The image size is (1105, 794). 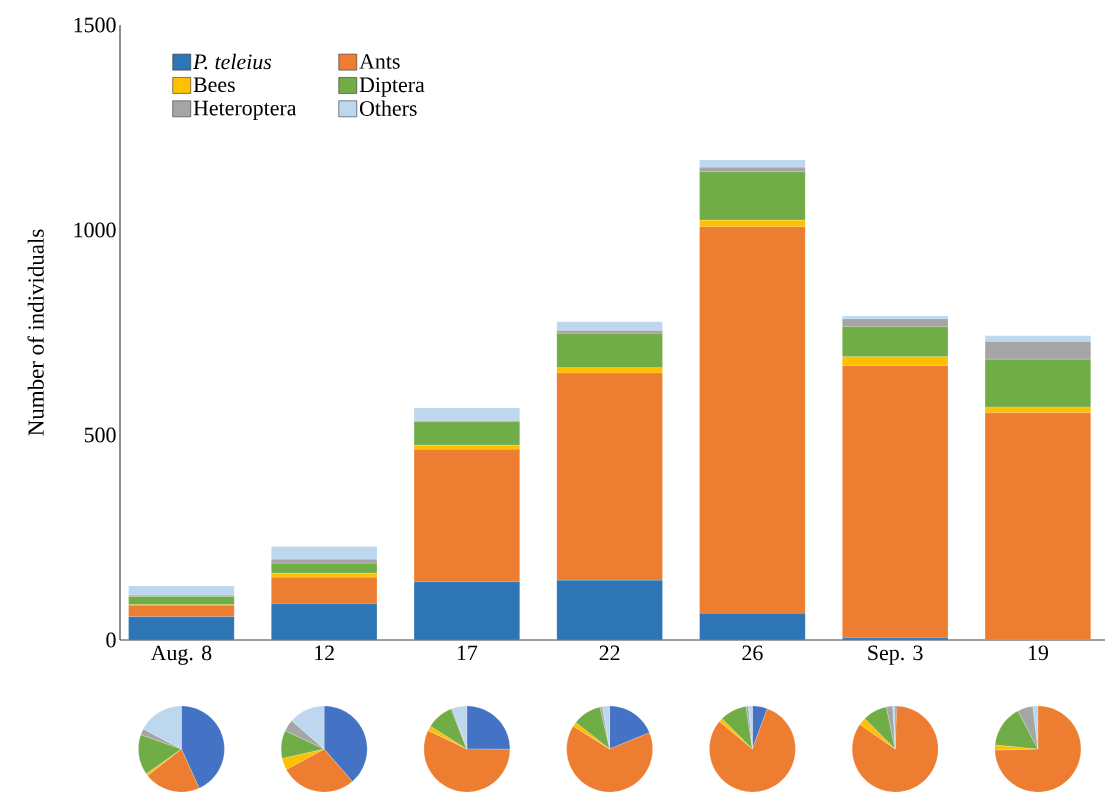 What do you see at coordinates (245, 110) in the screenshot?
I see `legend-label: Heteroptera` at bounding box center [245, 110].